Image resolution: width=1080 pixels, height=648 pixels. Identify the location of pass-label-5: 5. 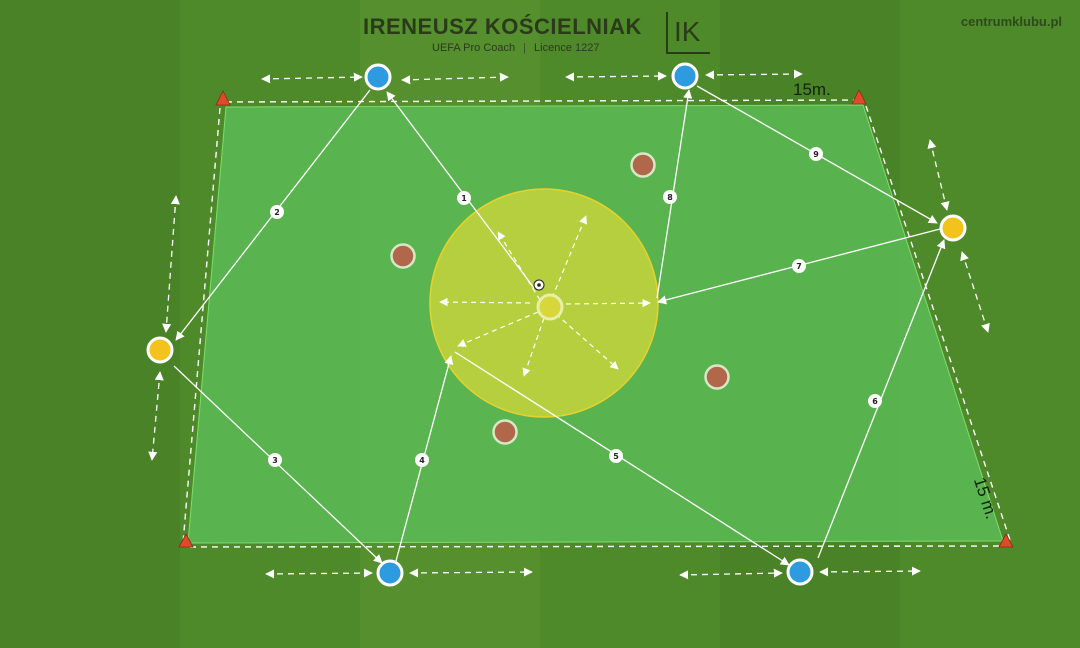
(616, 456).